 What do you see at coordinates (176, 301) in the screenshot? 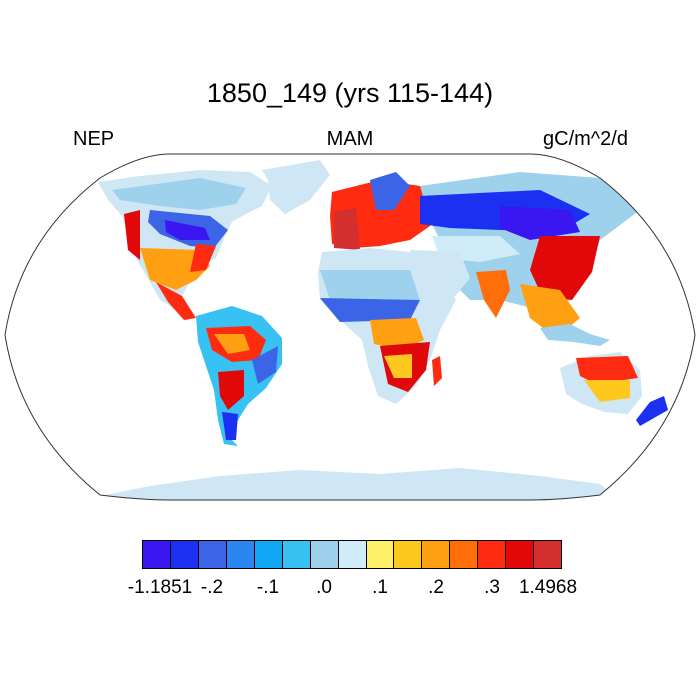
I see `central-america` at bounding box center [176, 301].